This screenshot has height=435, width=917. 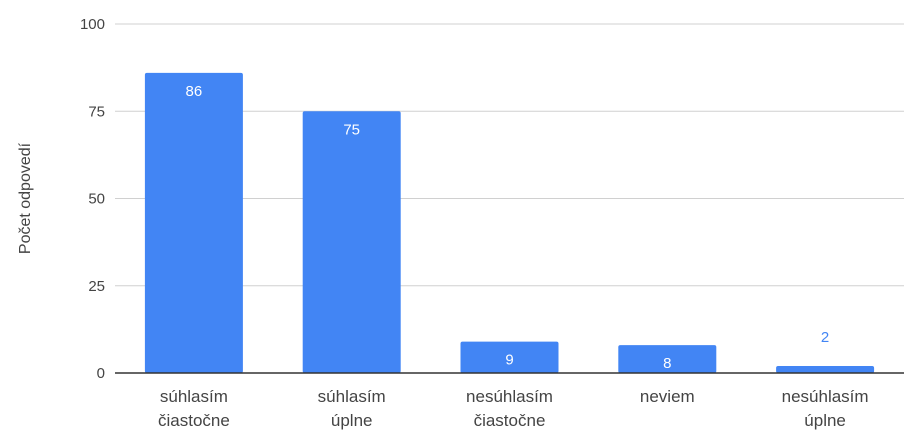 What do you see at coordinates (352, 408) in the screenshot?
I see `x-tick-label-2: súhlasím úplne` at bounding box center [352, 408].